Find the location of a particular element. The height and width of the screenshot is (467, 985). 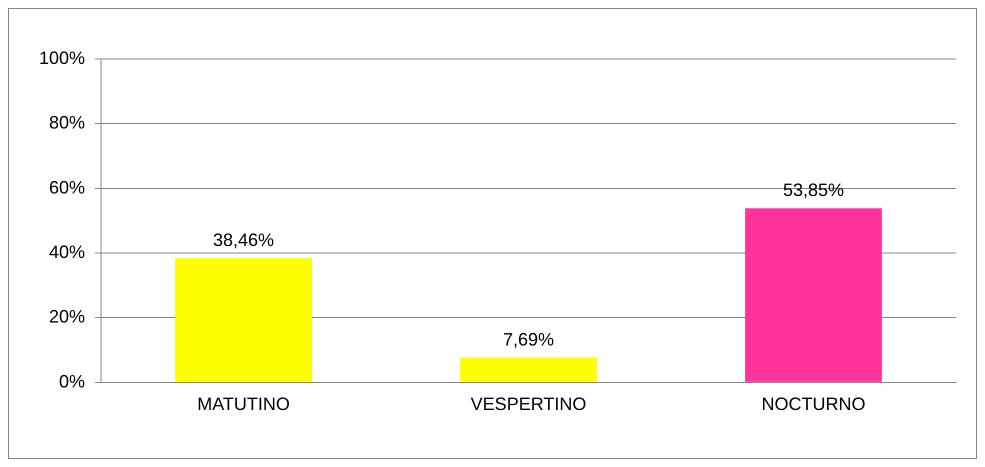

y-tick-label: 40% is located at coordinates (67, 252).